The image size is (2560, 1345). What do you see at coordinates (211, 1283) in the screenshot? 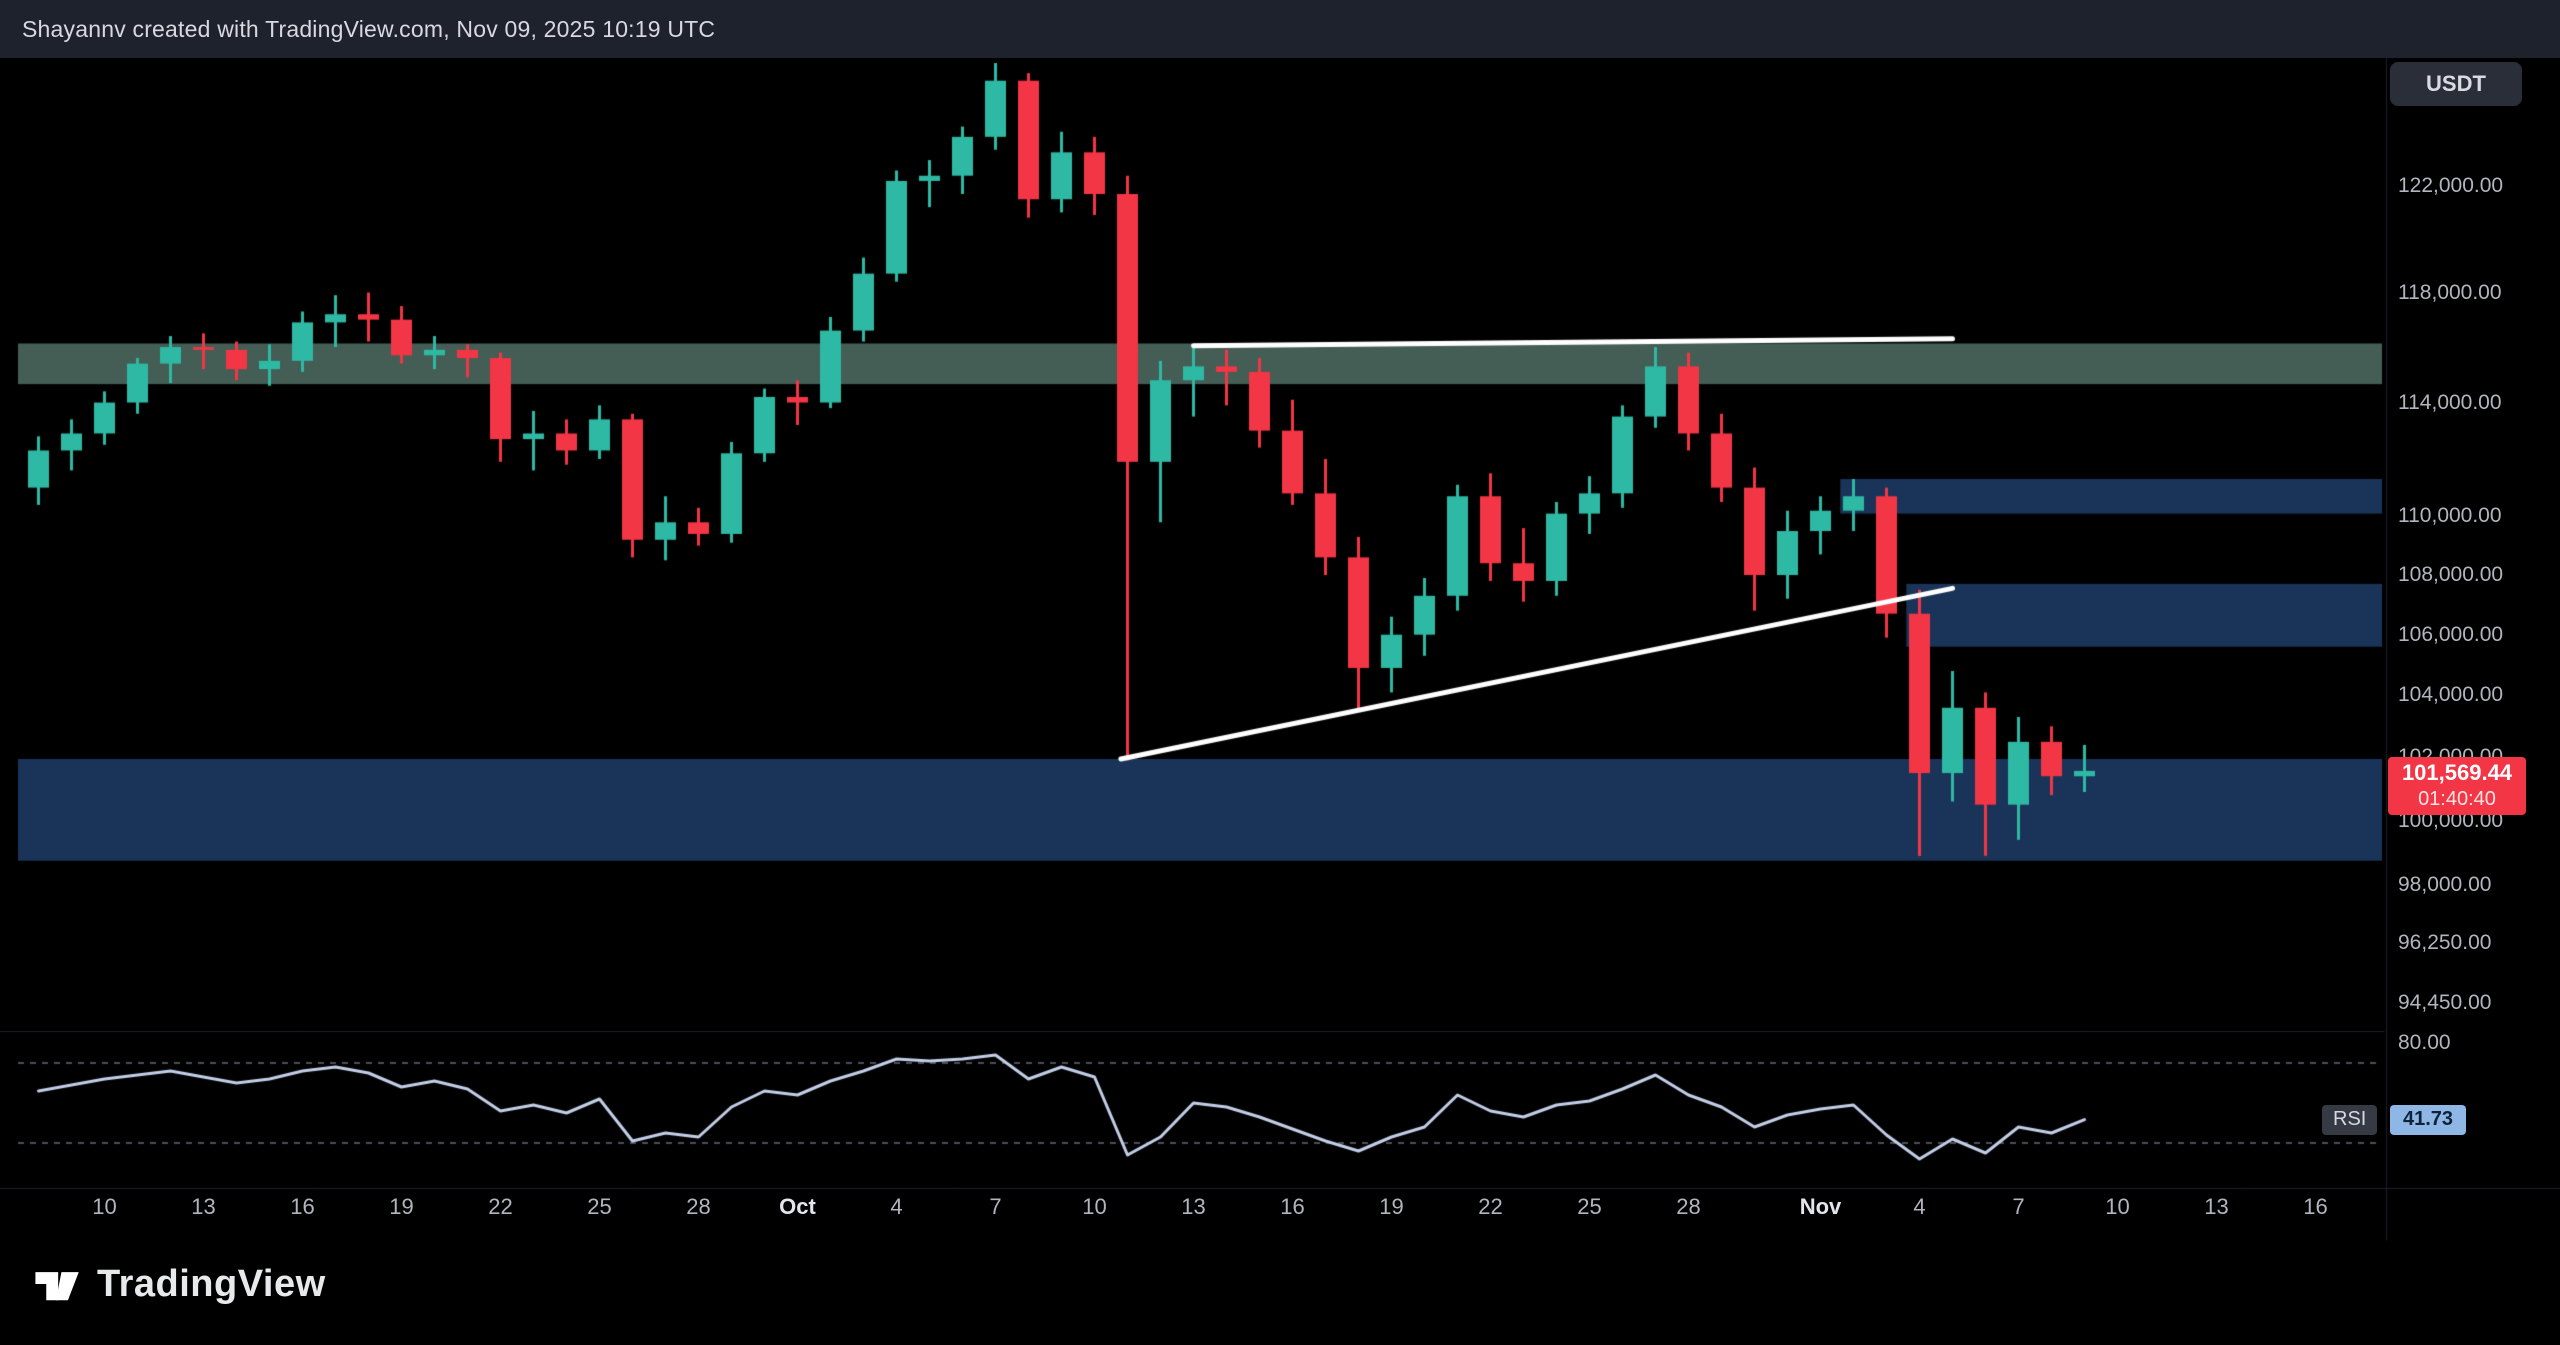
I see `tradingview-wordmark: TradingView` at bounding box center [211, 1283].